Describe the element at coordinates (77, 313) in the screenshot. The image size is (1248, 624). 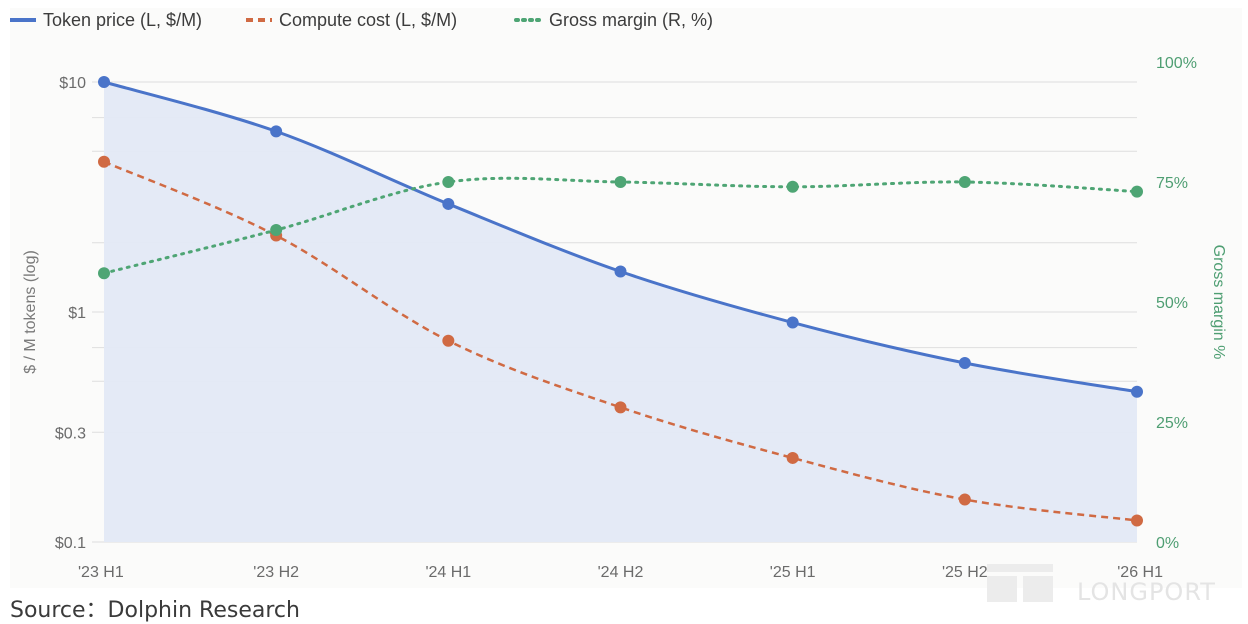
I see `y-left-tick-label: $1` at that location.